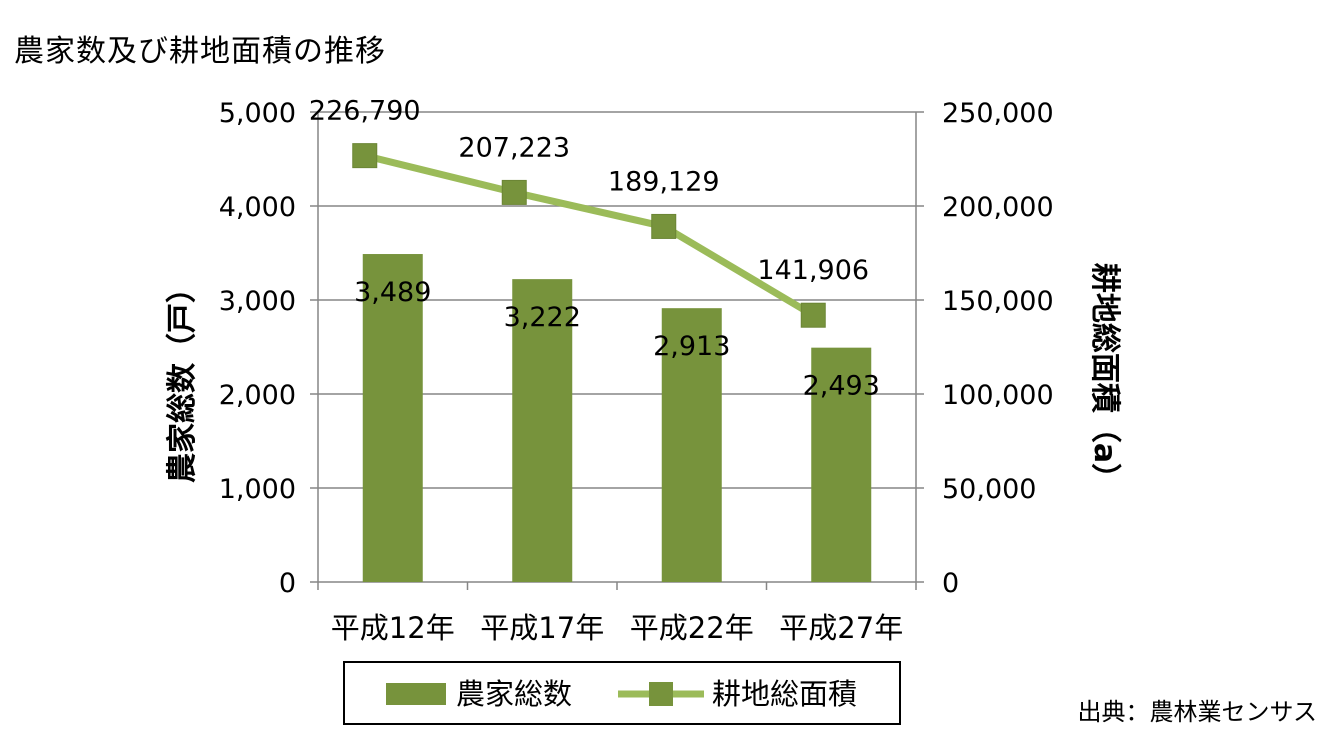 This screenshot has height=738, width=1335. Describe the element at coordinates (589, 235) in the screenshot. I see `line-series` at that location.